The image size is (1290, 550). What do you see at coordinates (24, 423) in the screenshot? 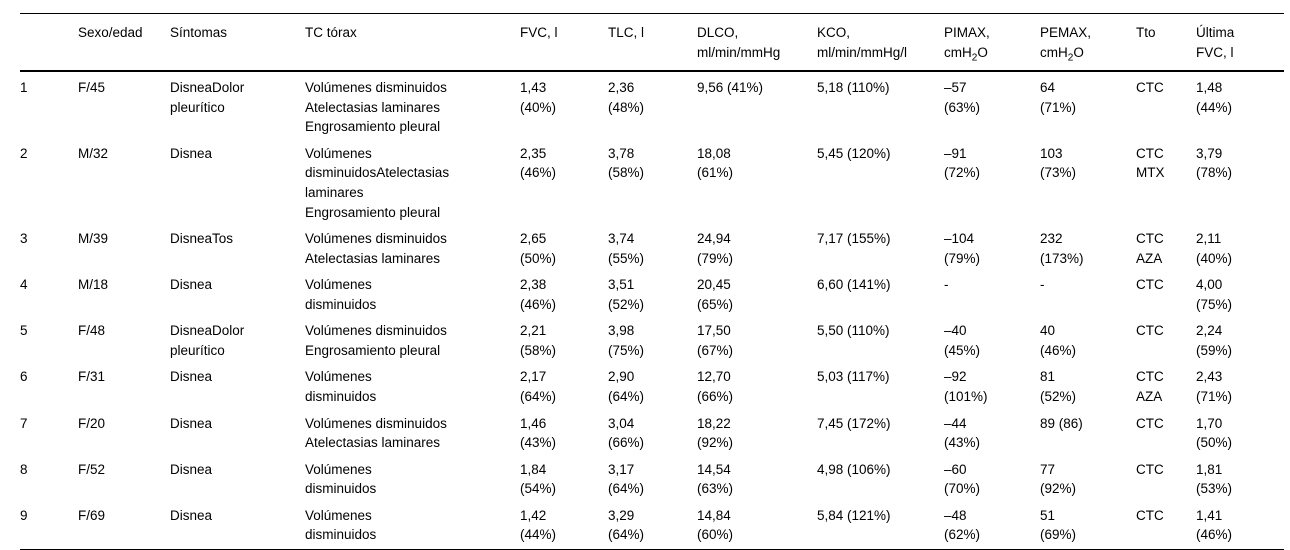
I see `cell-num: 7` at bounding box center [24, 423].